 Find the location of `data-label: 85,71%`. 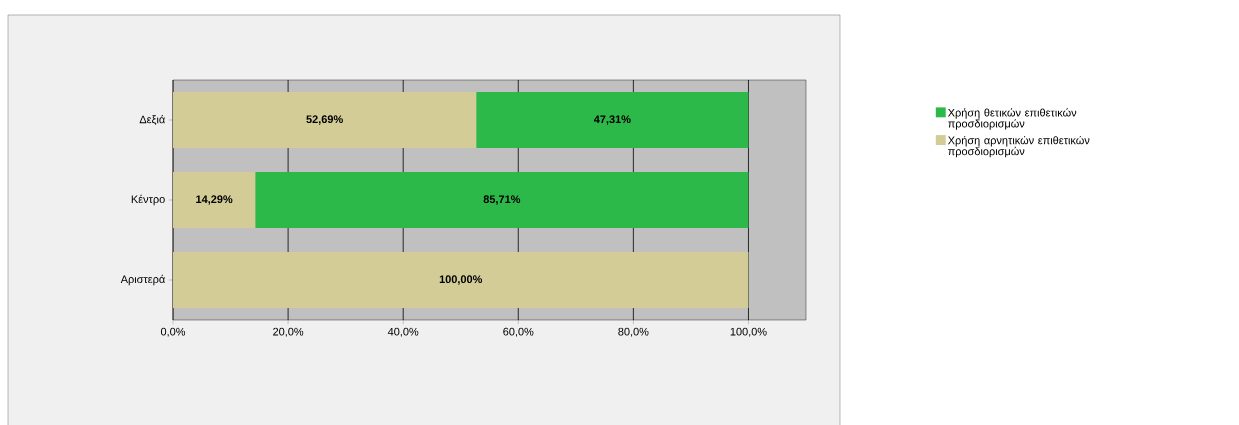

data-label: 85,71% is located at coordinates (502, 200).